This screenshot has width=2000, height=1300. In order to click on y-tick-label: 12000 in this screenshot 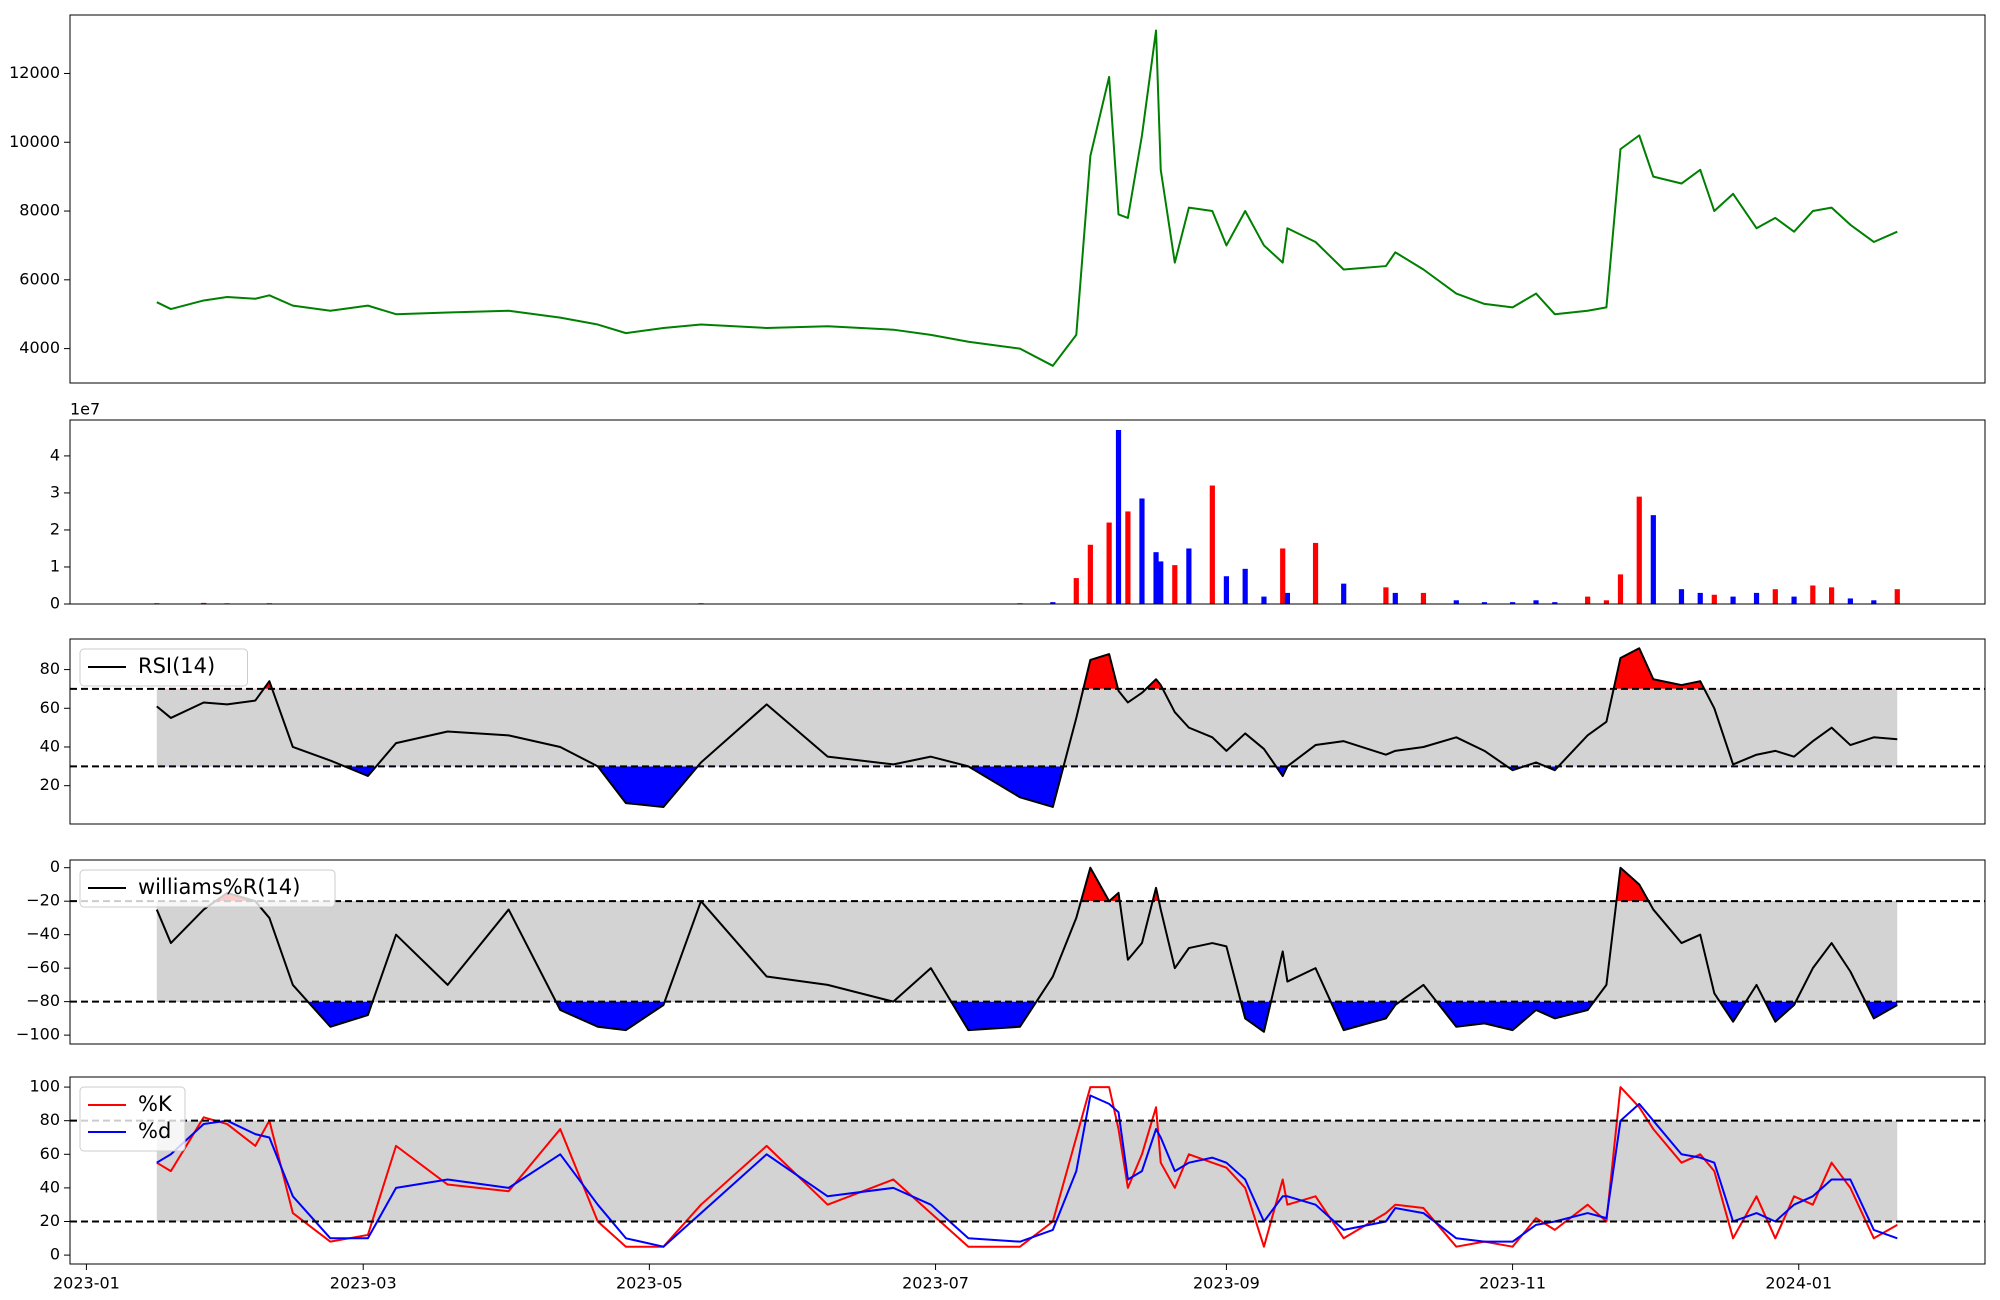, I will do `click(34, 72)`.